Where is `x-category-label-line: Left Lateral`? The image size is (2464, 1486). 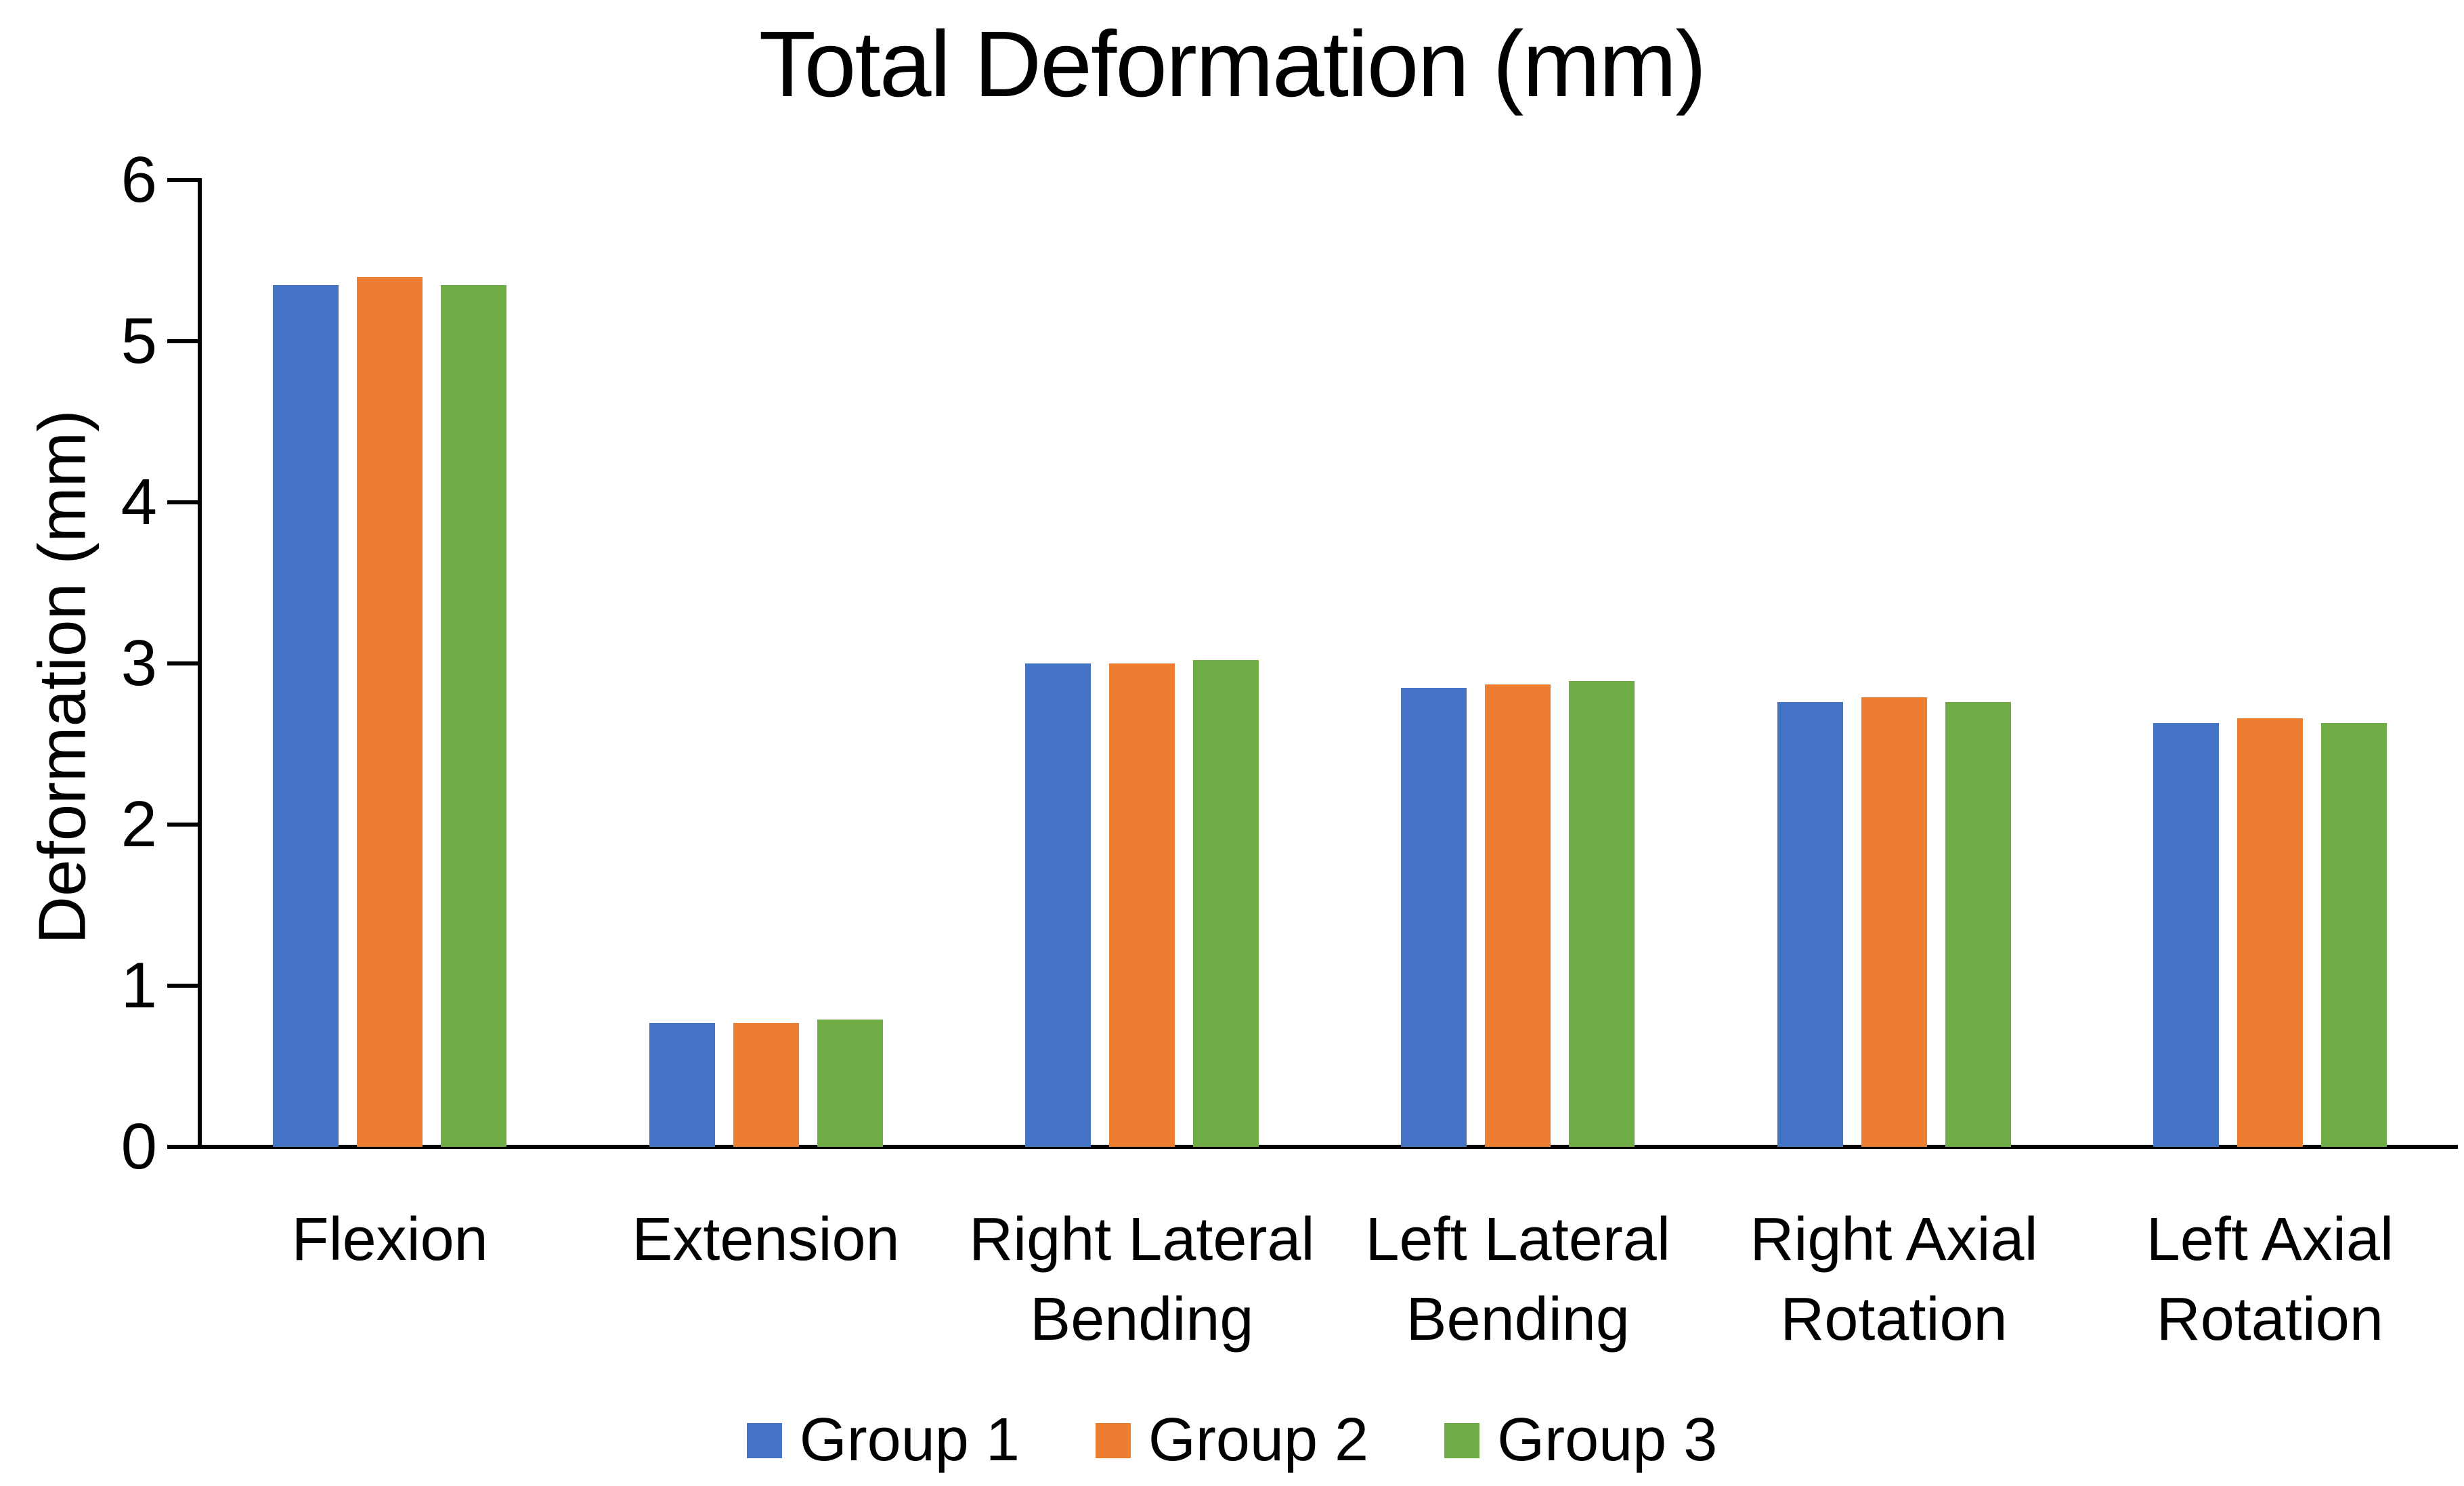
x-category-label-line: Left Lateral is located at coordinates (1517, 1239).